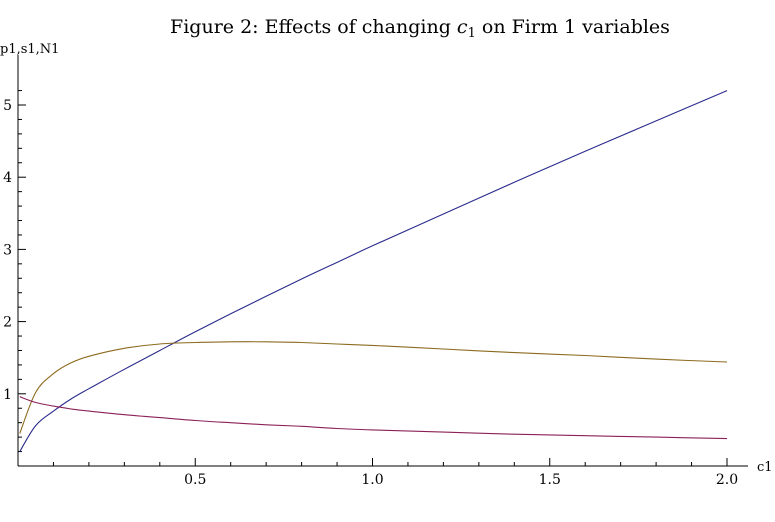 Image resolution: width=775 pixels, height=522 pixels. I want to click on x-axis-label: c1, so click(765, 467).